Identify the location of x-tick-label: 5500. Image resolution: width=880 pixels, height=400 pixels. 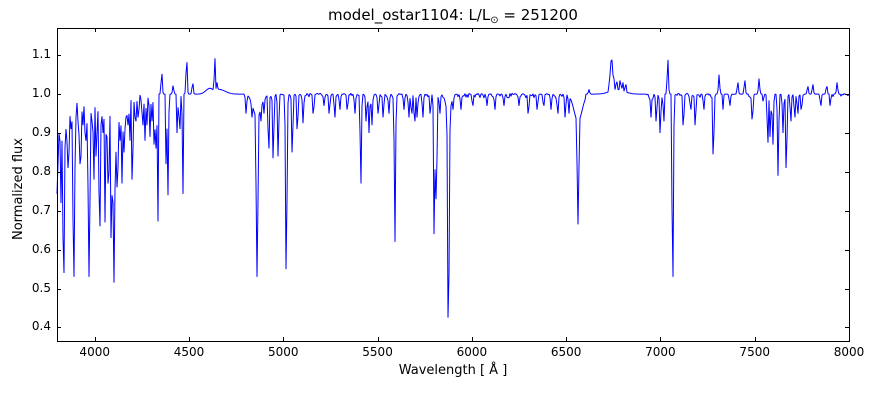
(377, 352).